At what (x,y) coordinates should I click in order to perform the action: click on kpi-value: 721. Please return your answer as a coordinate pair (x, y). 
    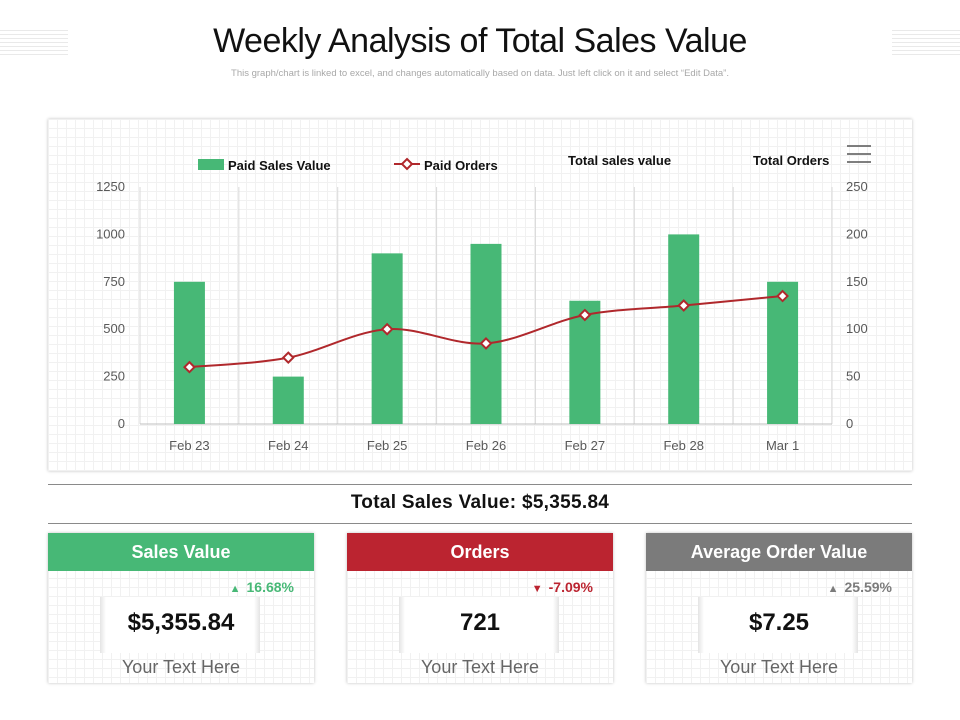
    Looking at the image, I should click on (480, 622).